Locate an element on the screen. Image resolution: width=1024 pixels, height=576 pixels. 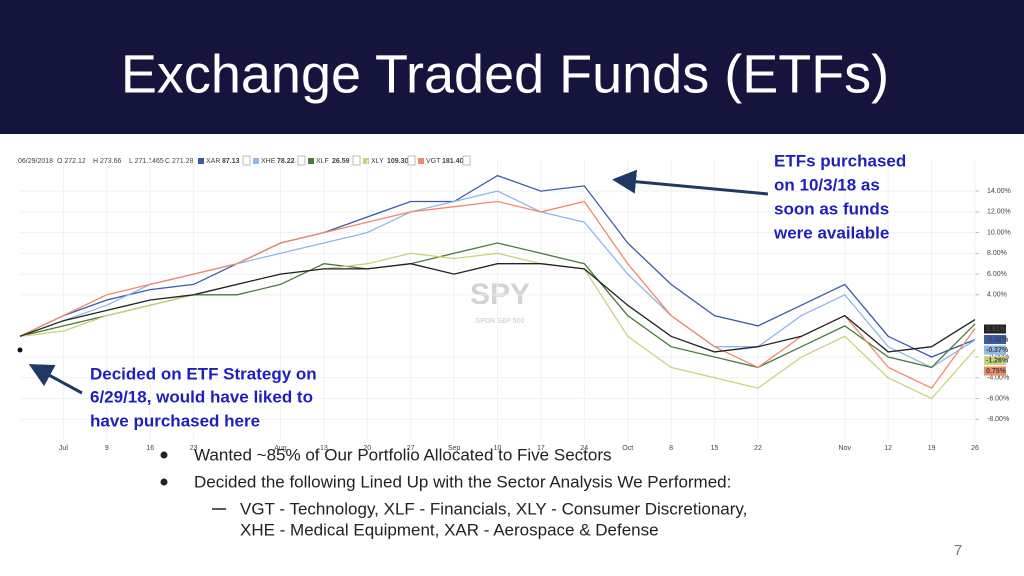
annotation: Decided on ETF Strategy on is located at coordinates (203, 373).